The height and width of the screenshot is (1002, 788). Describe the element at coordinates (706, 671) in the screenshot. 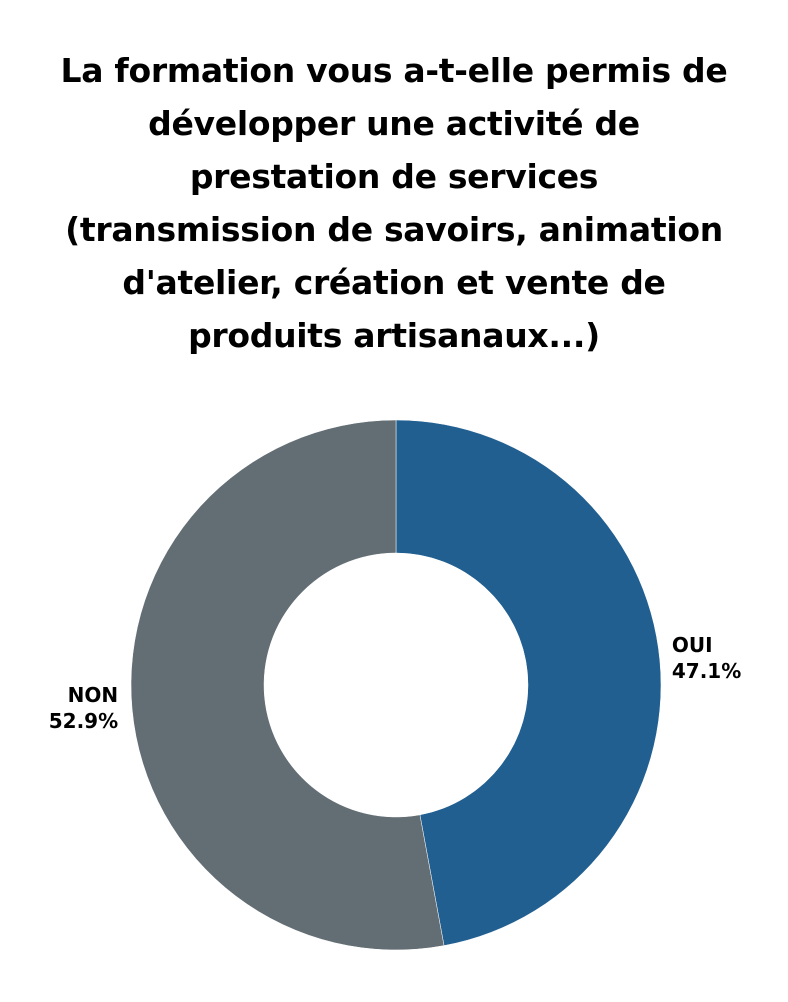

I see `slice-label-oui-value: 47.1%` at that location.